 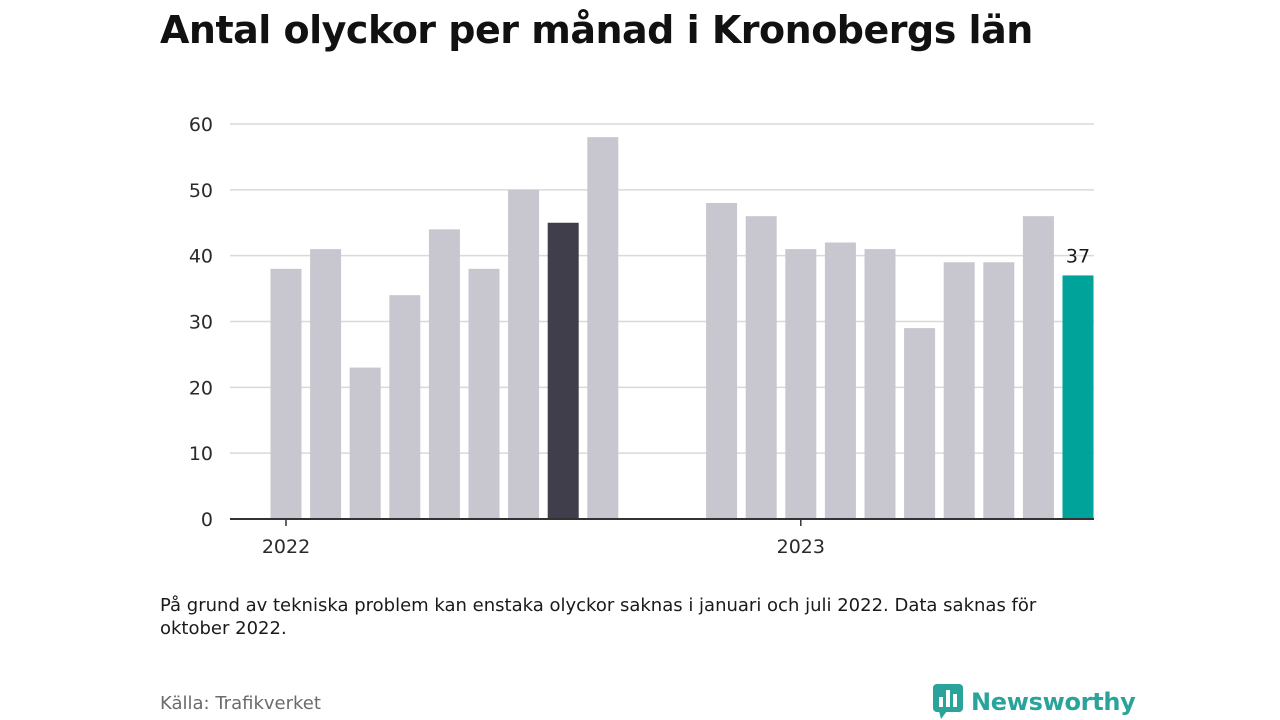 What do you see at coordinates (1053, 702) in the screenshot?
I see `brand-name: Newsworthy` at bounding box center [1053, 702].